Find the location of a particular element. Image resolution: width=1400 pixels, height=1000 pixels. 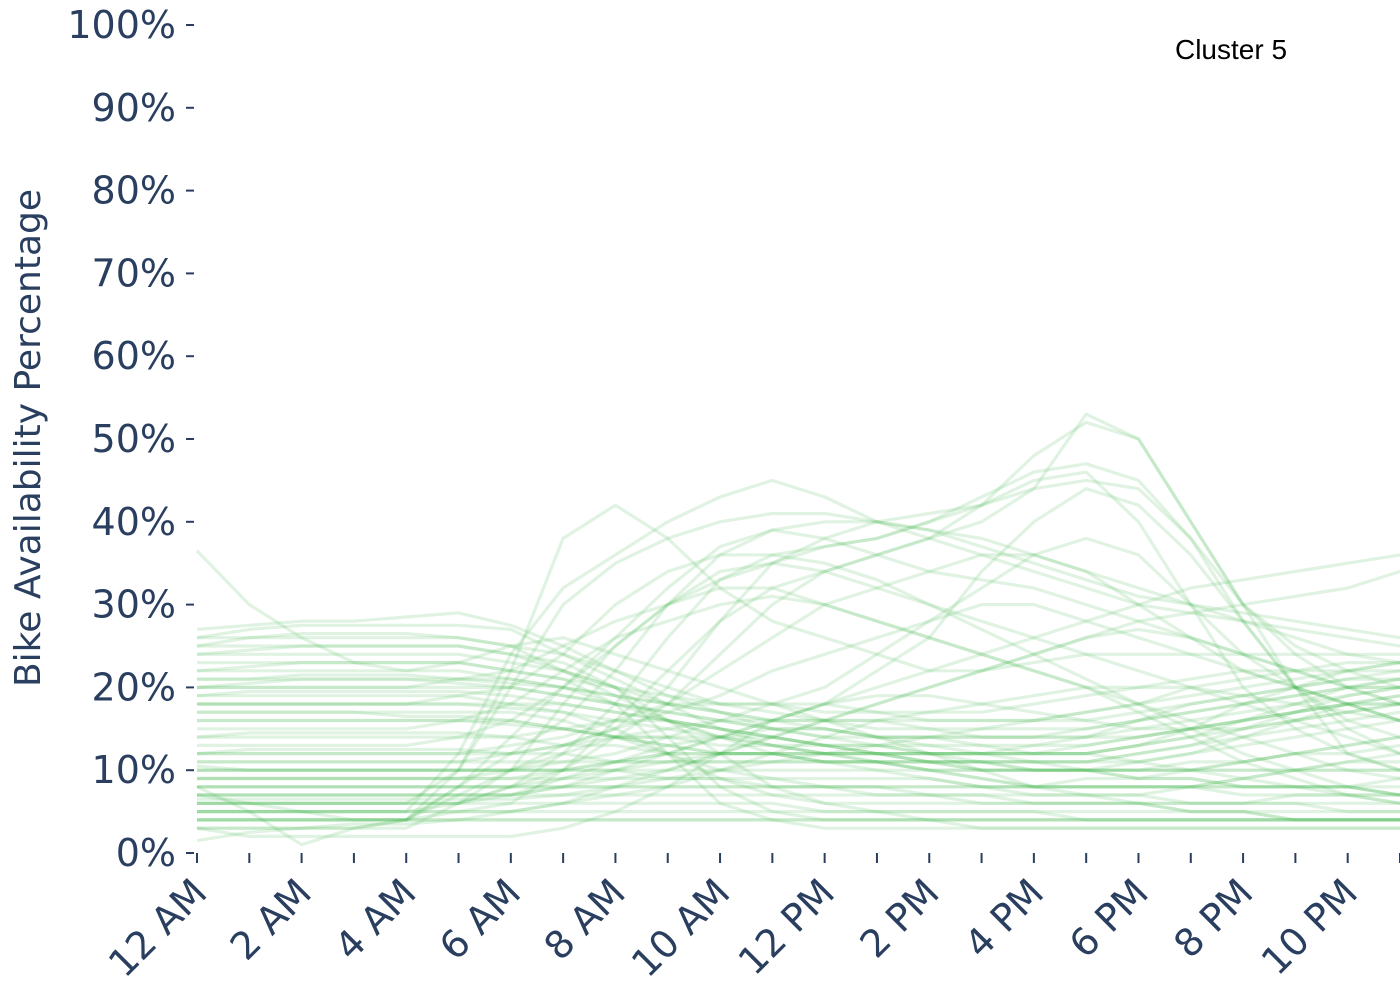

y-tick-label: 20% is located at coordinates (134, 687).